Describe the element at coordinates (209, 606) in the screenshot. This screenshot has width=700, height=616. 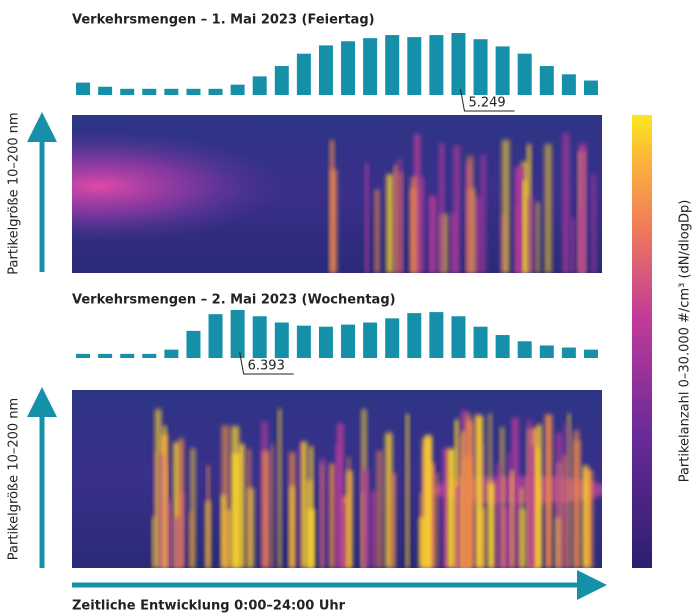
I see `x-axis-label: Zeitliche Entwicklung 0:00–24:00 Uhr` at that location.